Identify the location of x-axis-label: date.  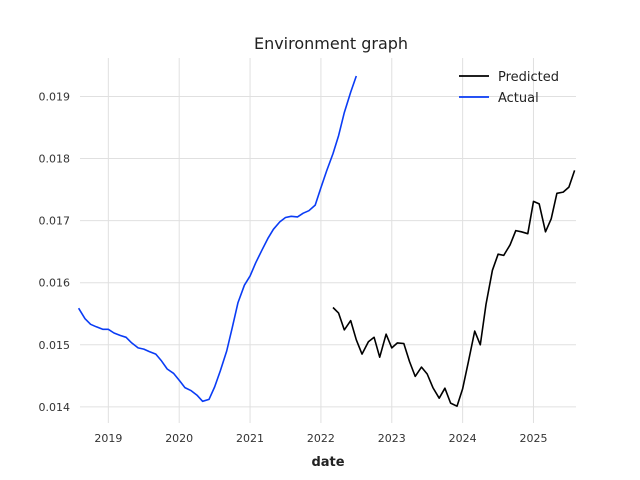
(327, 462).